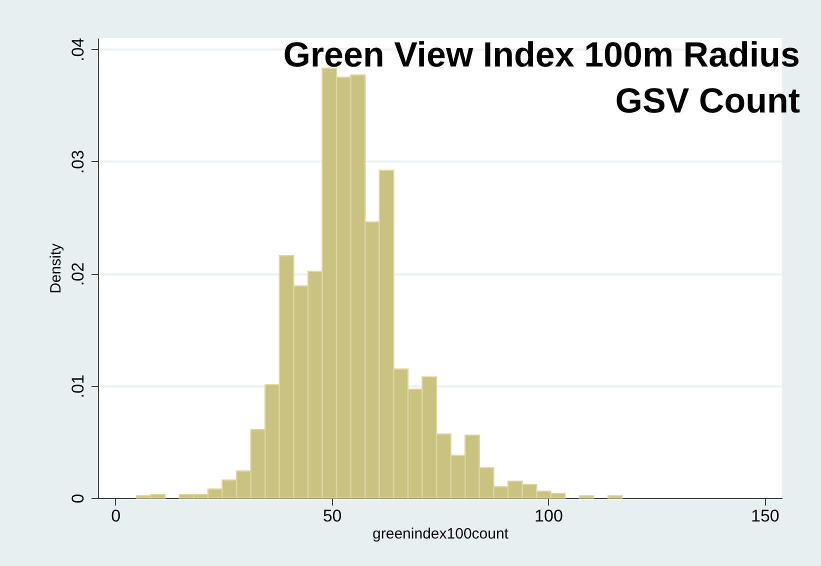  Describe the element at coordinates (78, 386) in the screenshot. I see `y-tick-label: .01` at that location.